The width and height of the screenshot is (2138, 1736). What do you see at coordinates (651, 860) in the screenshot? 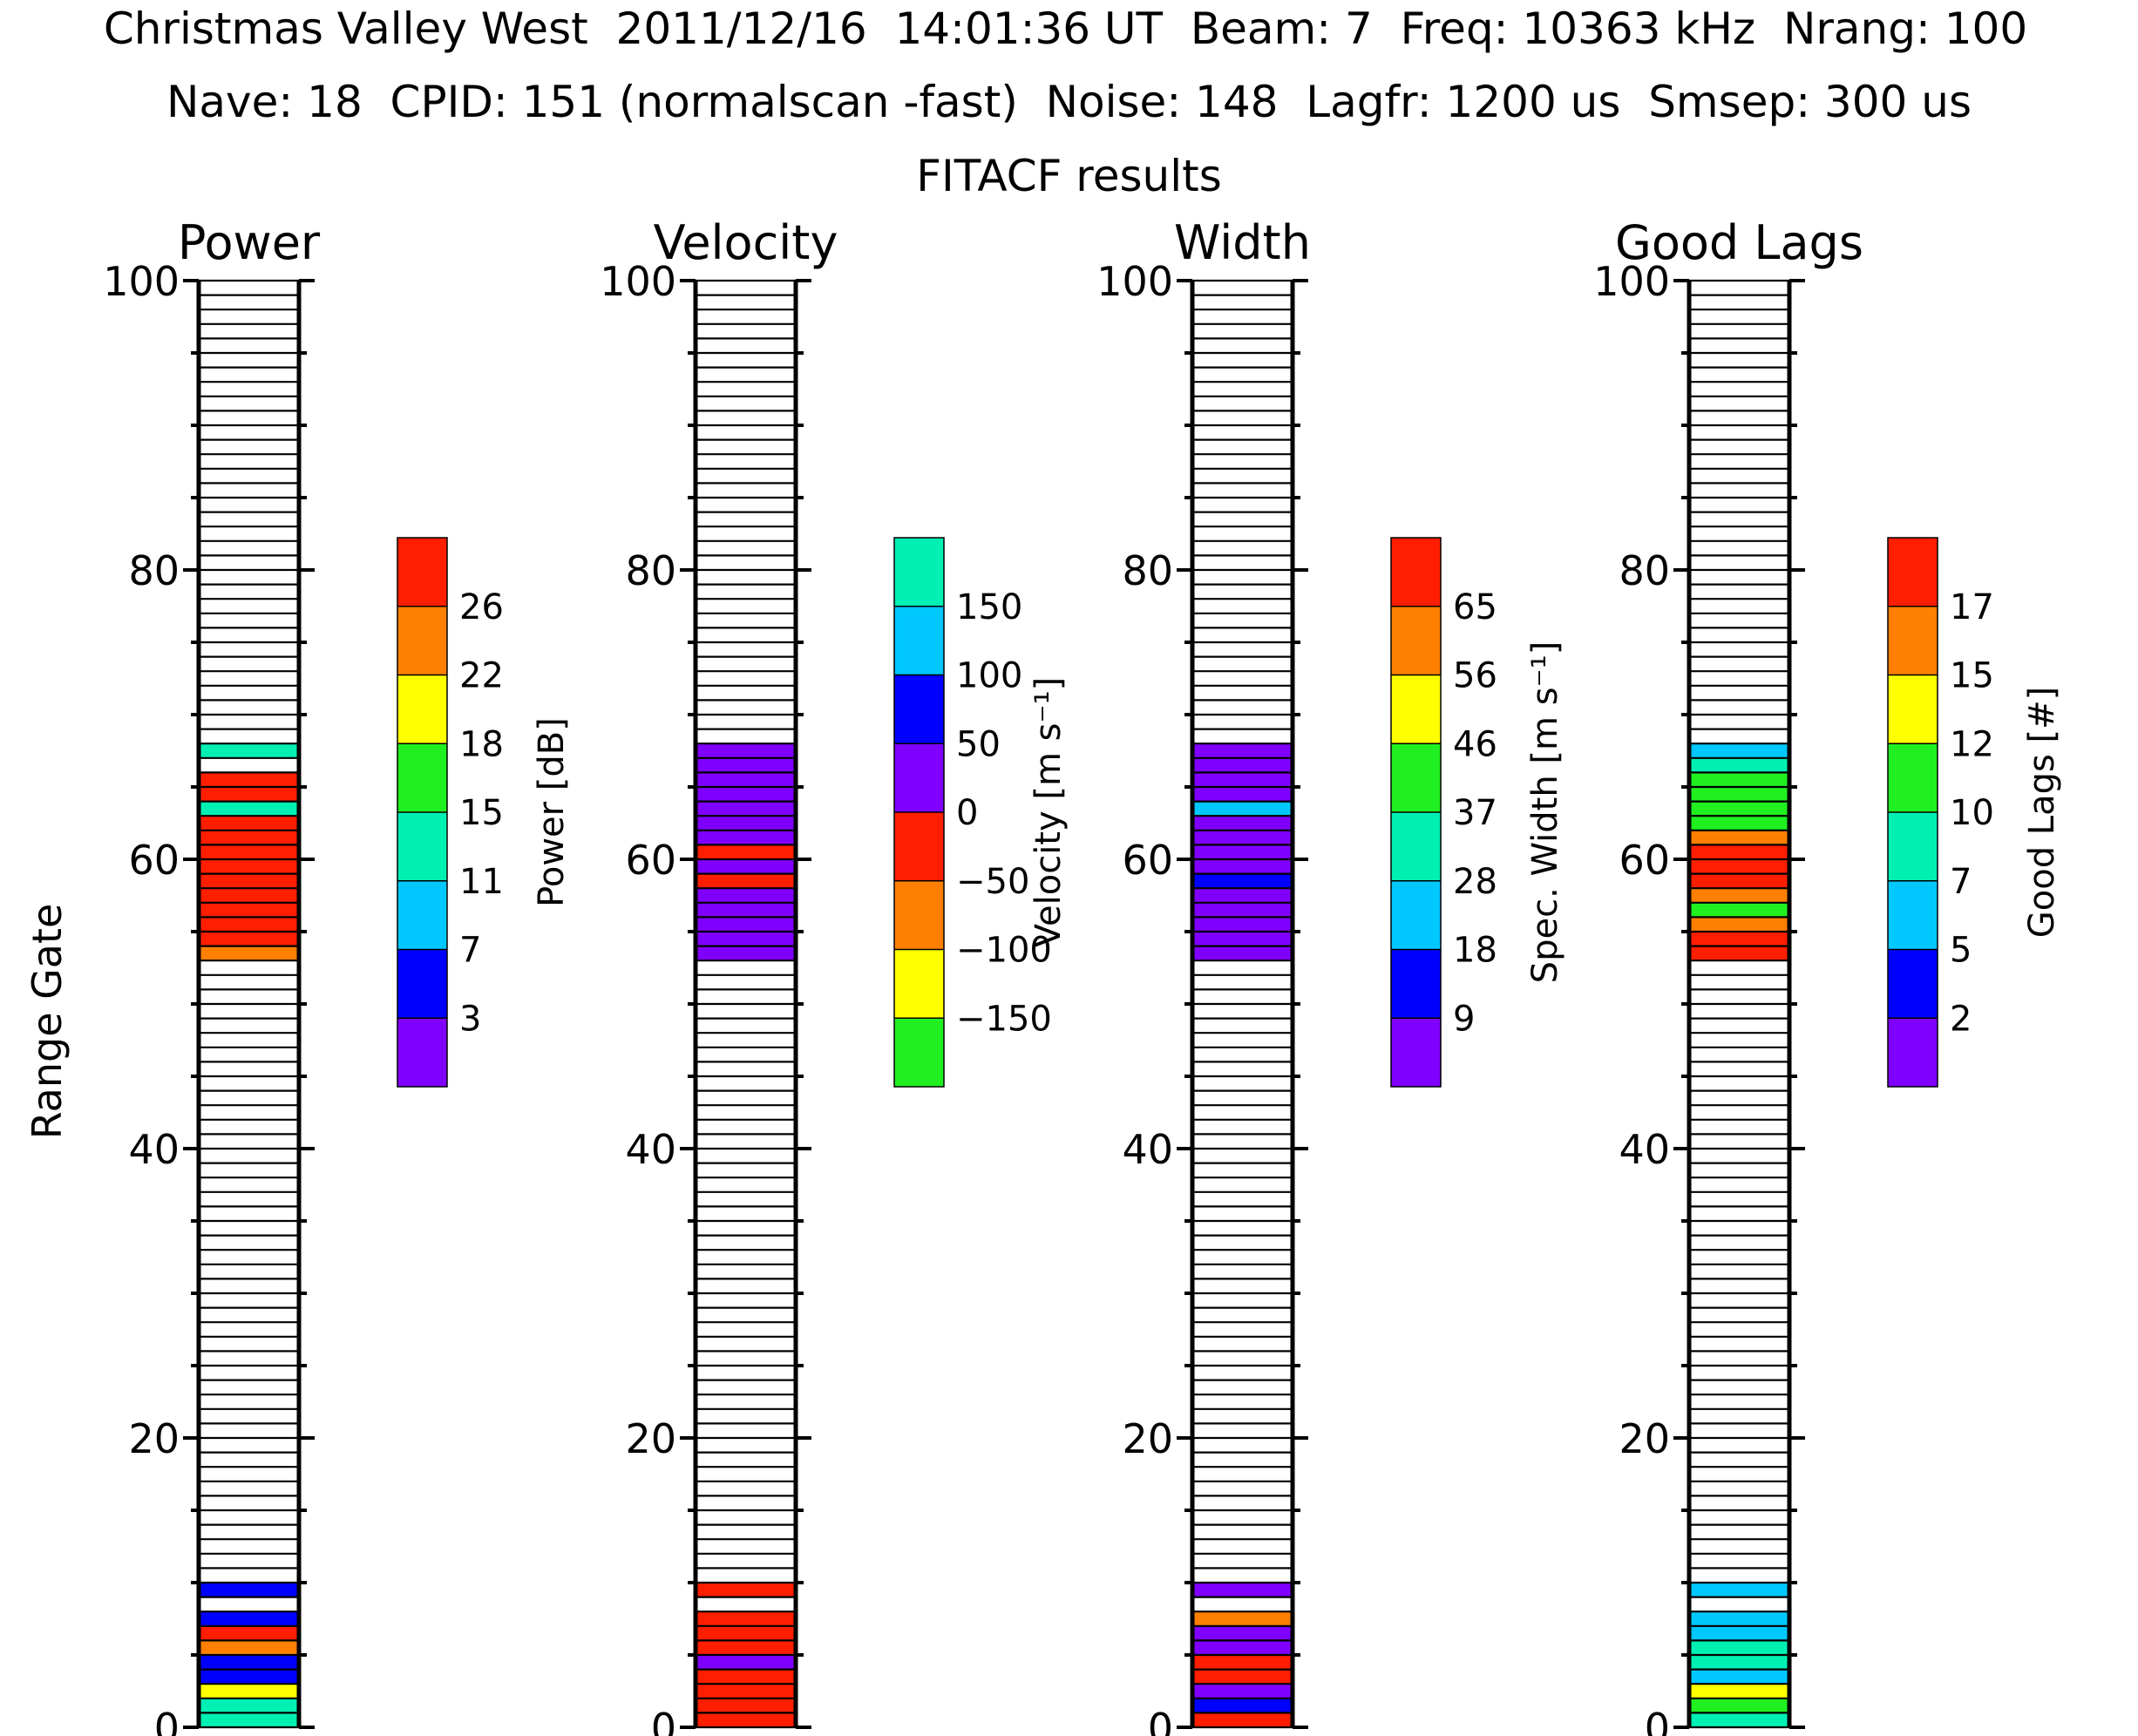
I see `y-tick-label: 60` at bounding box center [651, 860].